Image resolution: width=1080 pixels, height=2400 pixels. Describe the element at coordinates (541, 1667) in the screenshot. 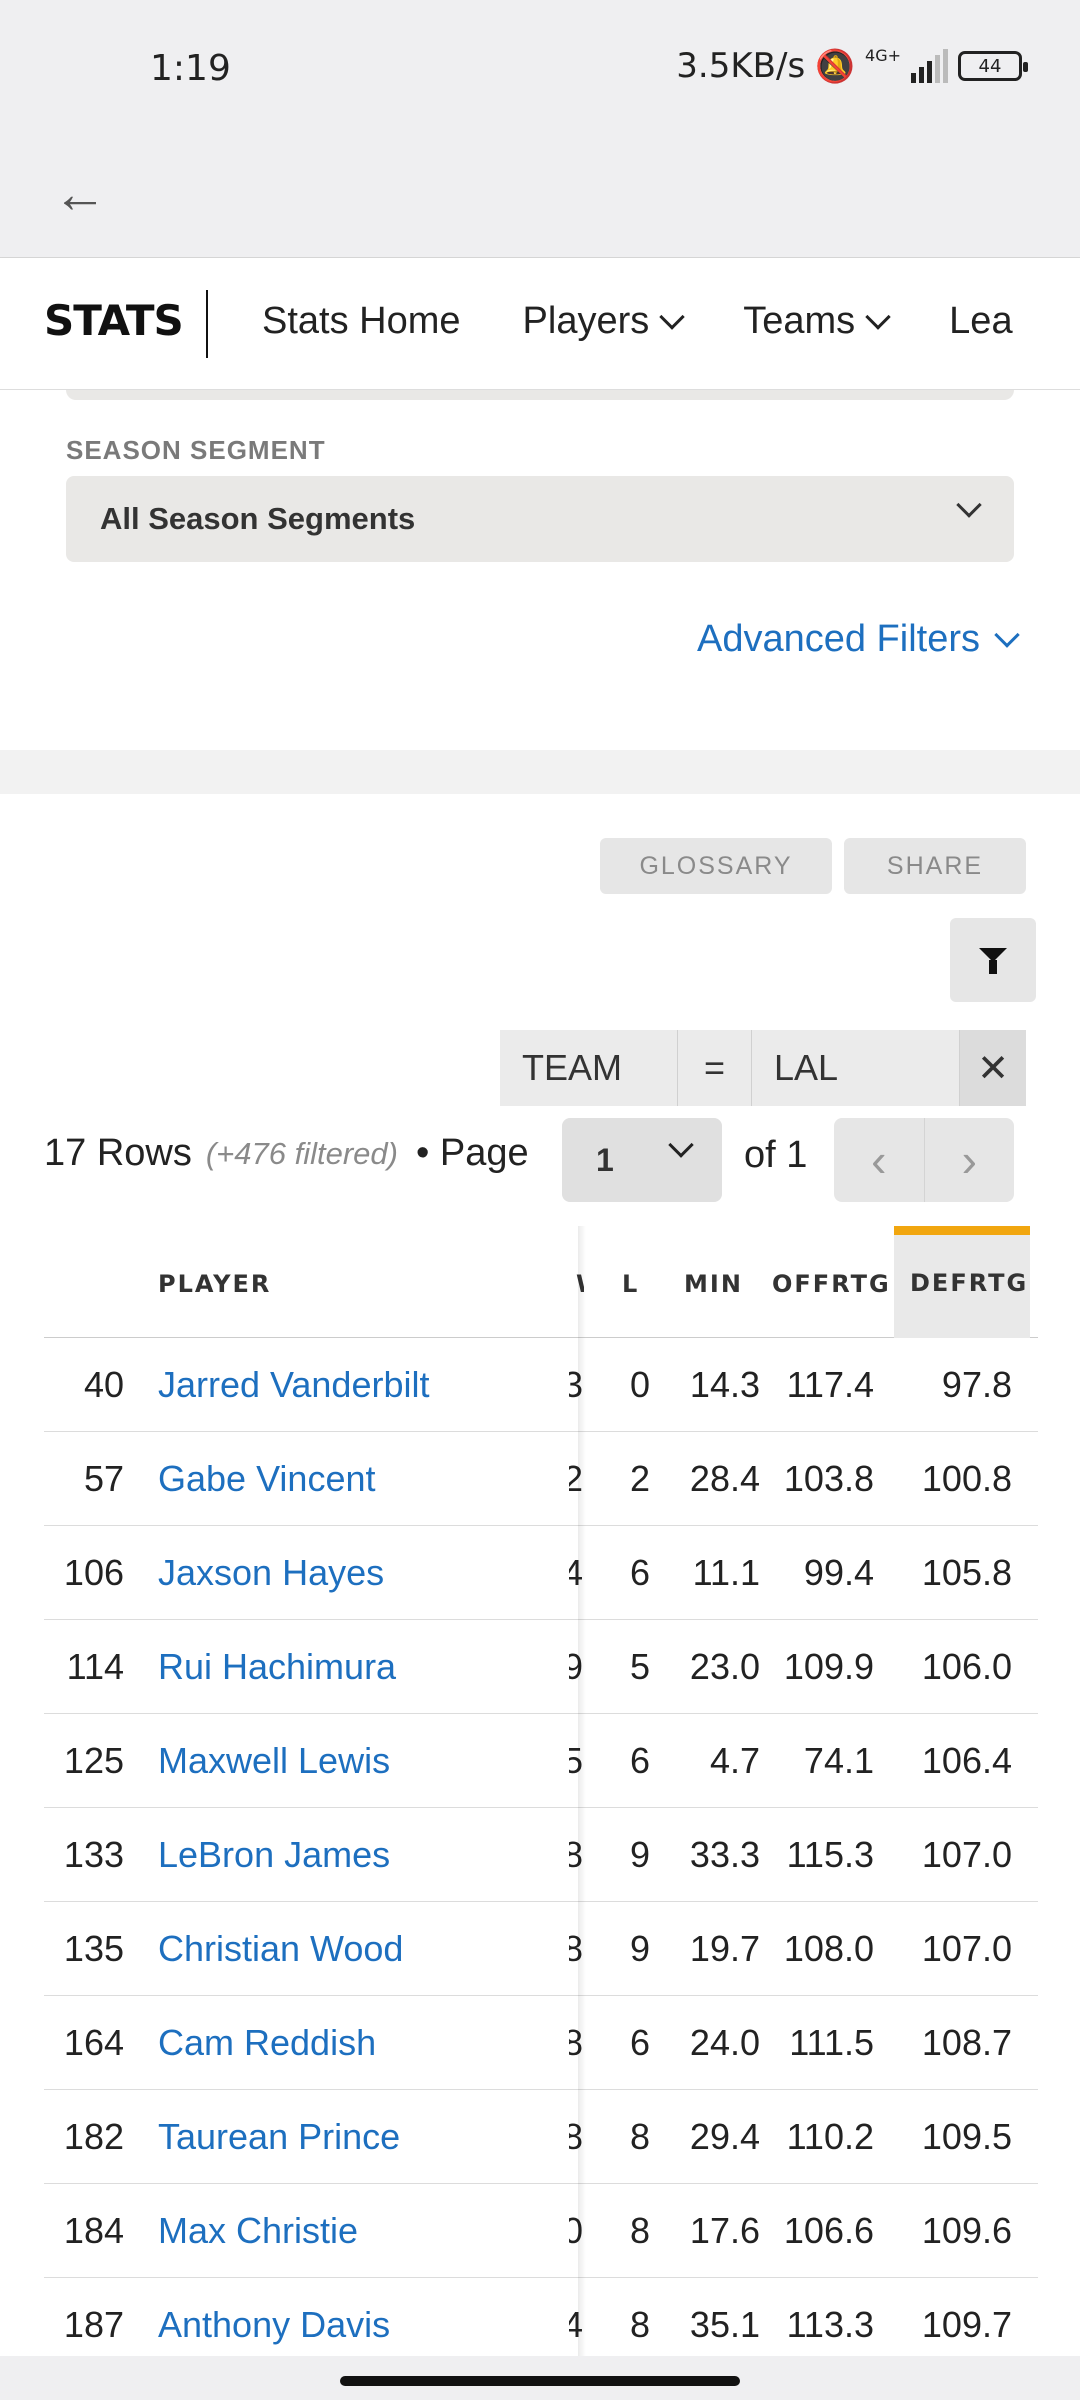

I see `table-row: 114 Rui Hachimura 9 5 23.0 109.9 106.0` at that location.